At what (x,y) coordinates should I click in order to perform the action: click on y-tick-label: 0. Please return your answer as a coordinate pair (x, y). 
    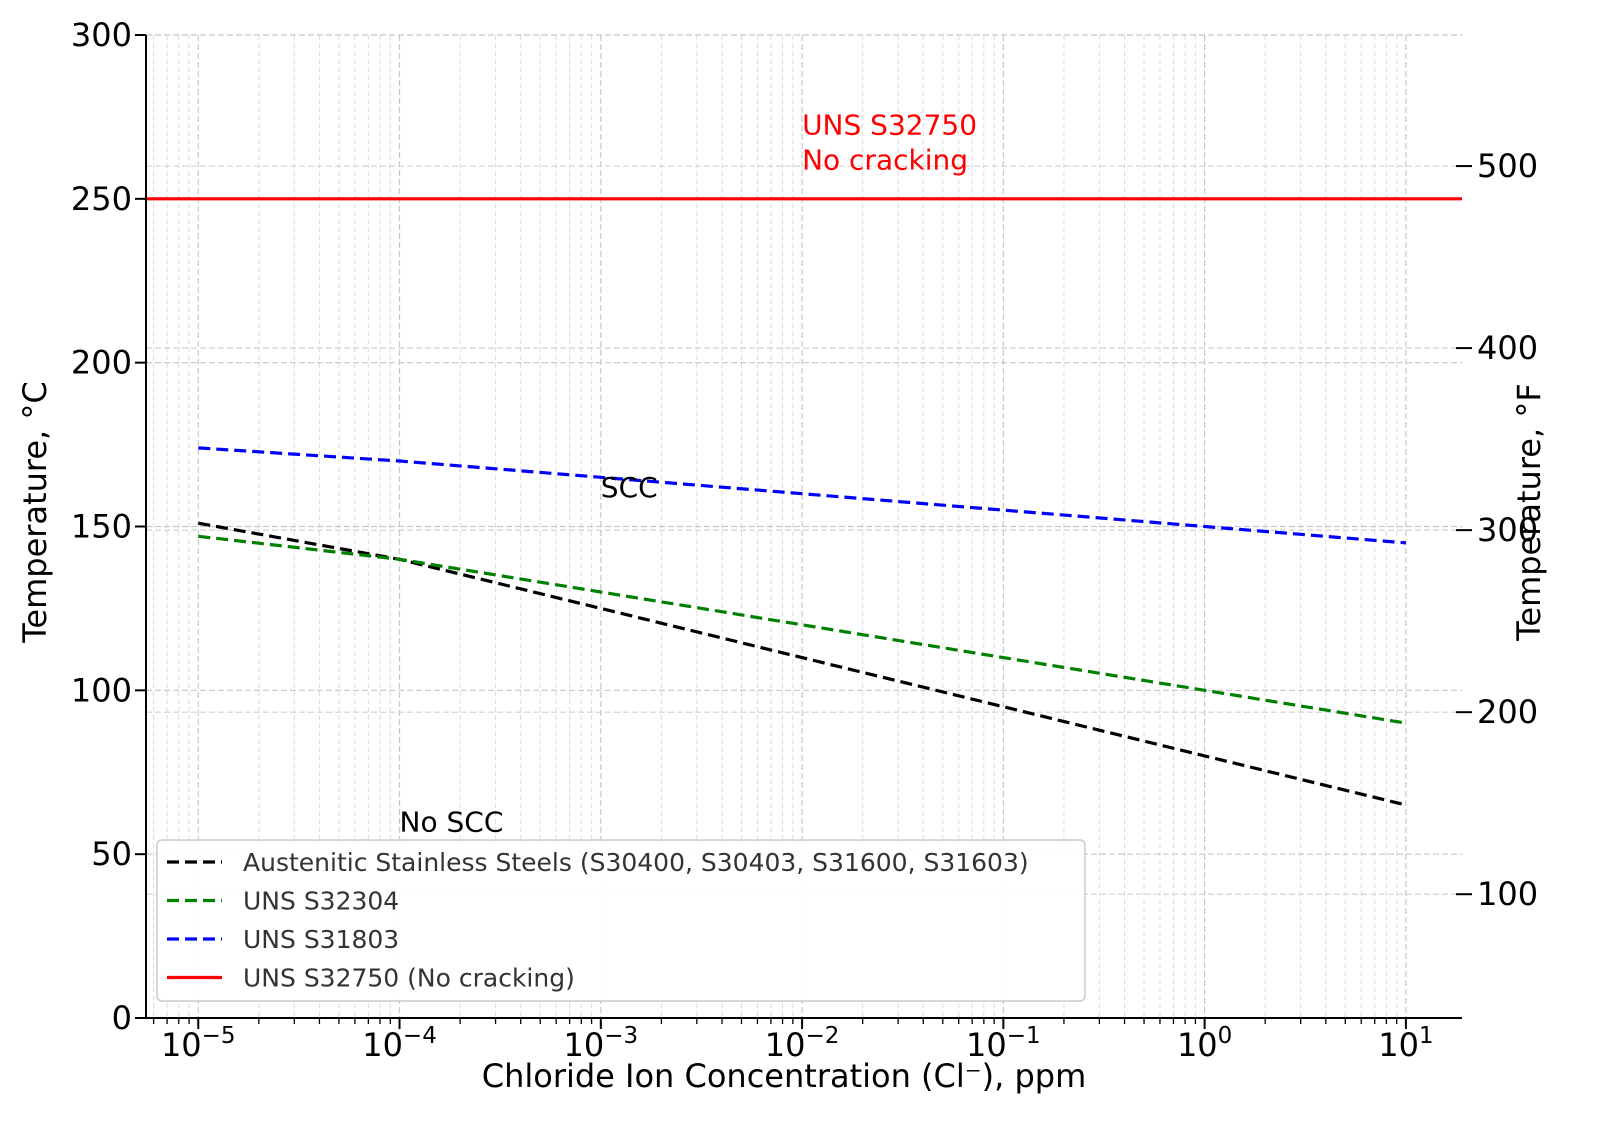
    Looking at the image, I should click on (122, 1018).